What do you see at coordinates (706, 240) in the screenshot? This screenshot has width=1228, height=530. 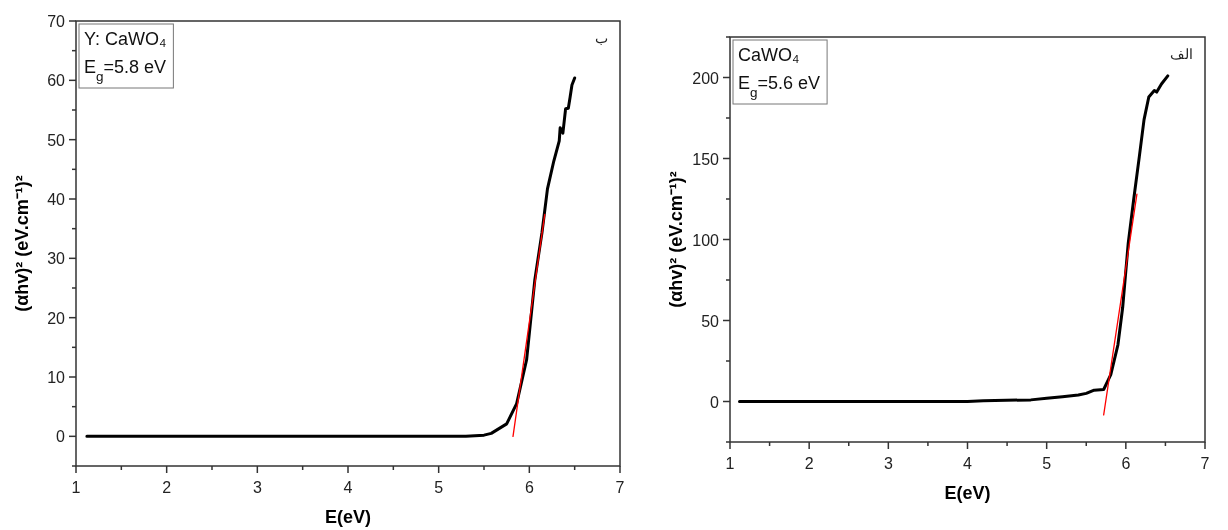 I see `y-tick-label: 100` at bounding box center [706, 240].